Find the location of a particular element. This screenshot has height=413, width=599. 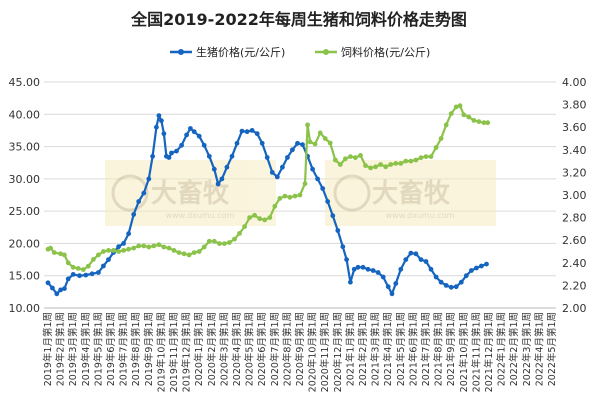

x-tick-label: 2019年4月第1周 is located at coordinates (86, 349).